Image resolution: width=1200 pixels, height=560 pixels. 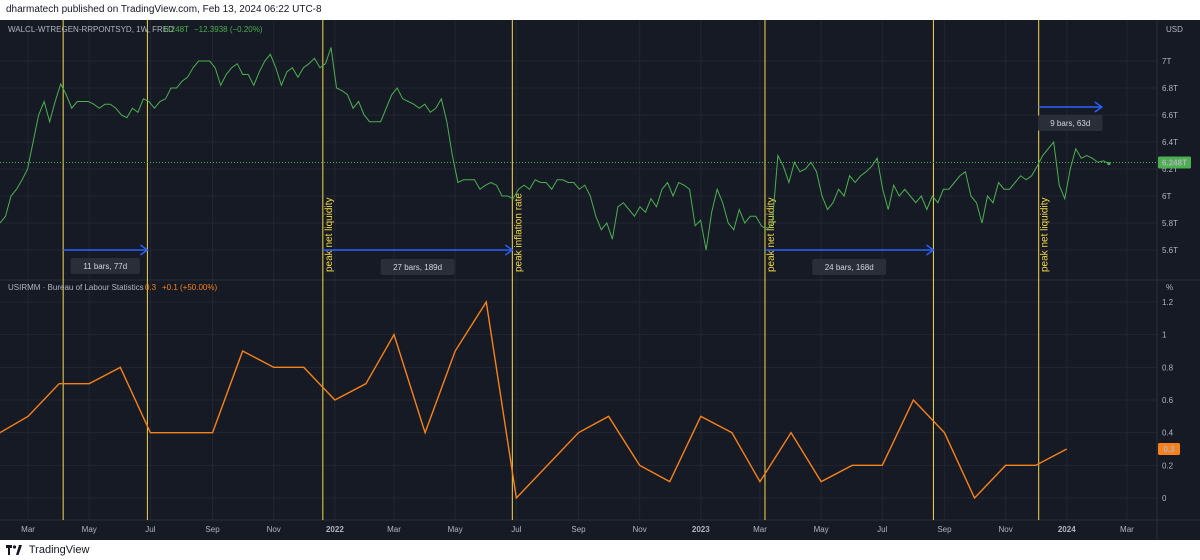 I want to click on last-value-badge-text: 6.248T, so click(x=1174, y=163).